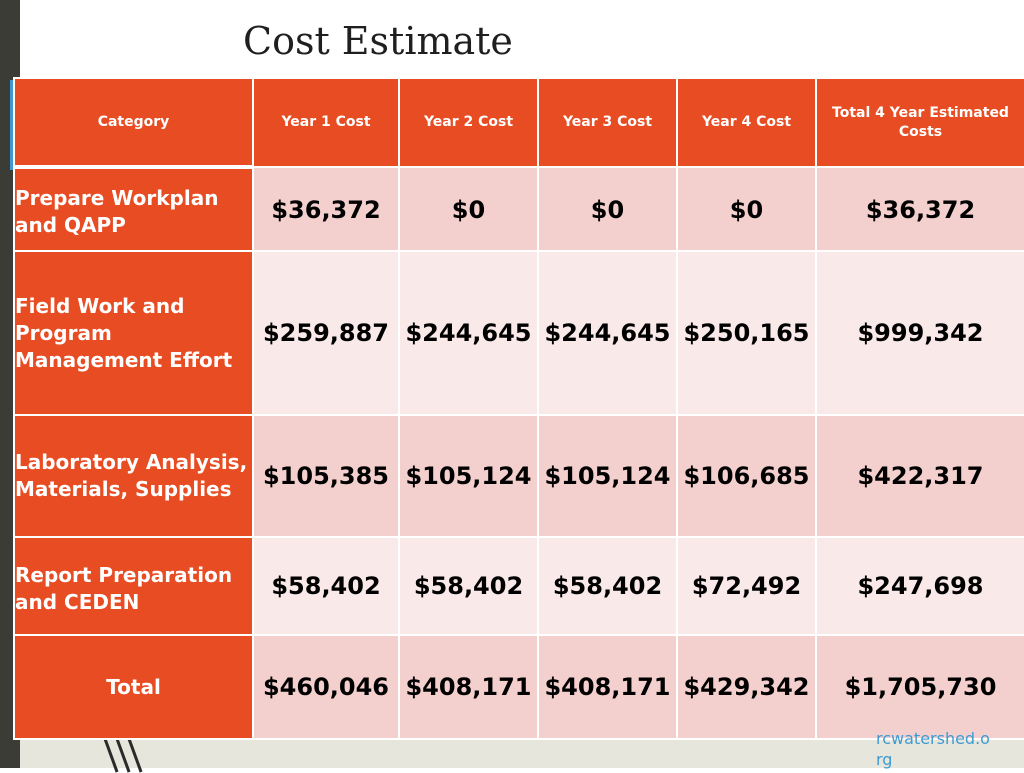 This screenshot has width=1024, height=773. Describe the element at coordinates (607, 586) in the screenshot. I see `cell-year-3: $58,402` at that location.